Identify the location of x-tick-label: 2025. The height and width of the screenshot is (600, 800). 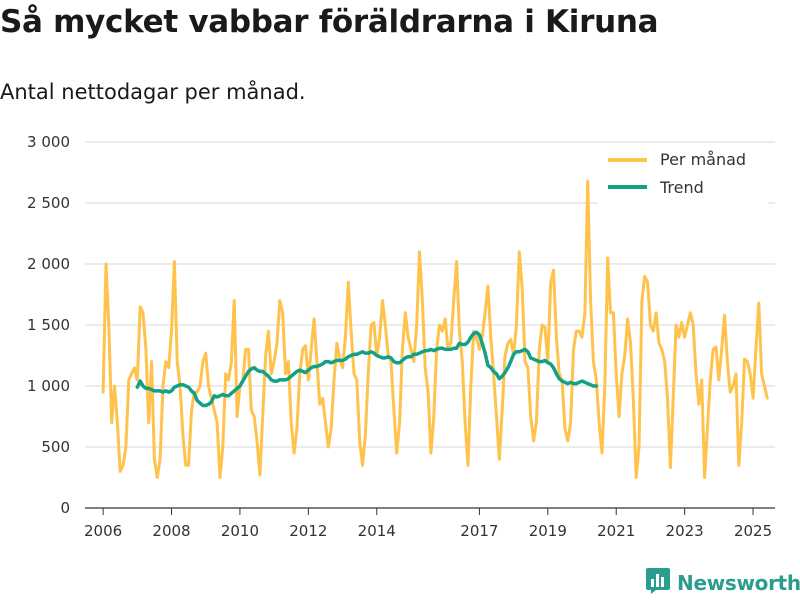
(753, 531).